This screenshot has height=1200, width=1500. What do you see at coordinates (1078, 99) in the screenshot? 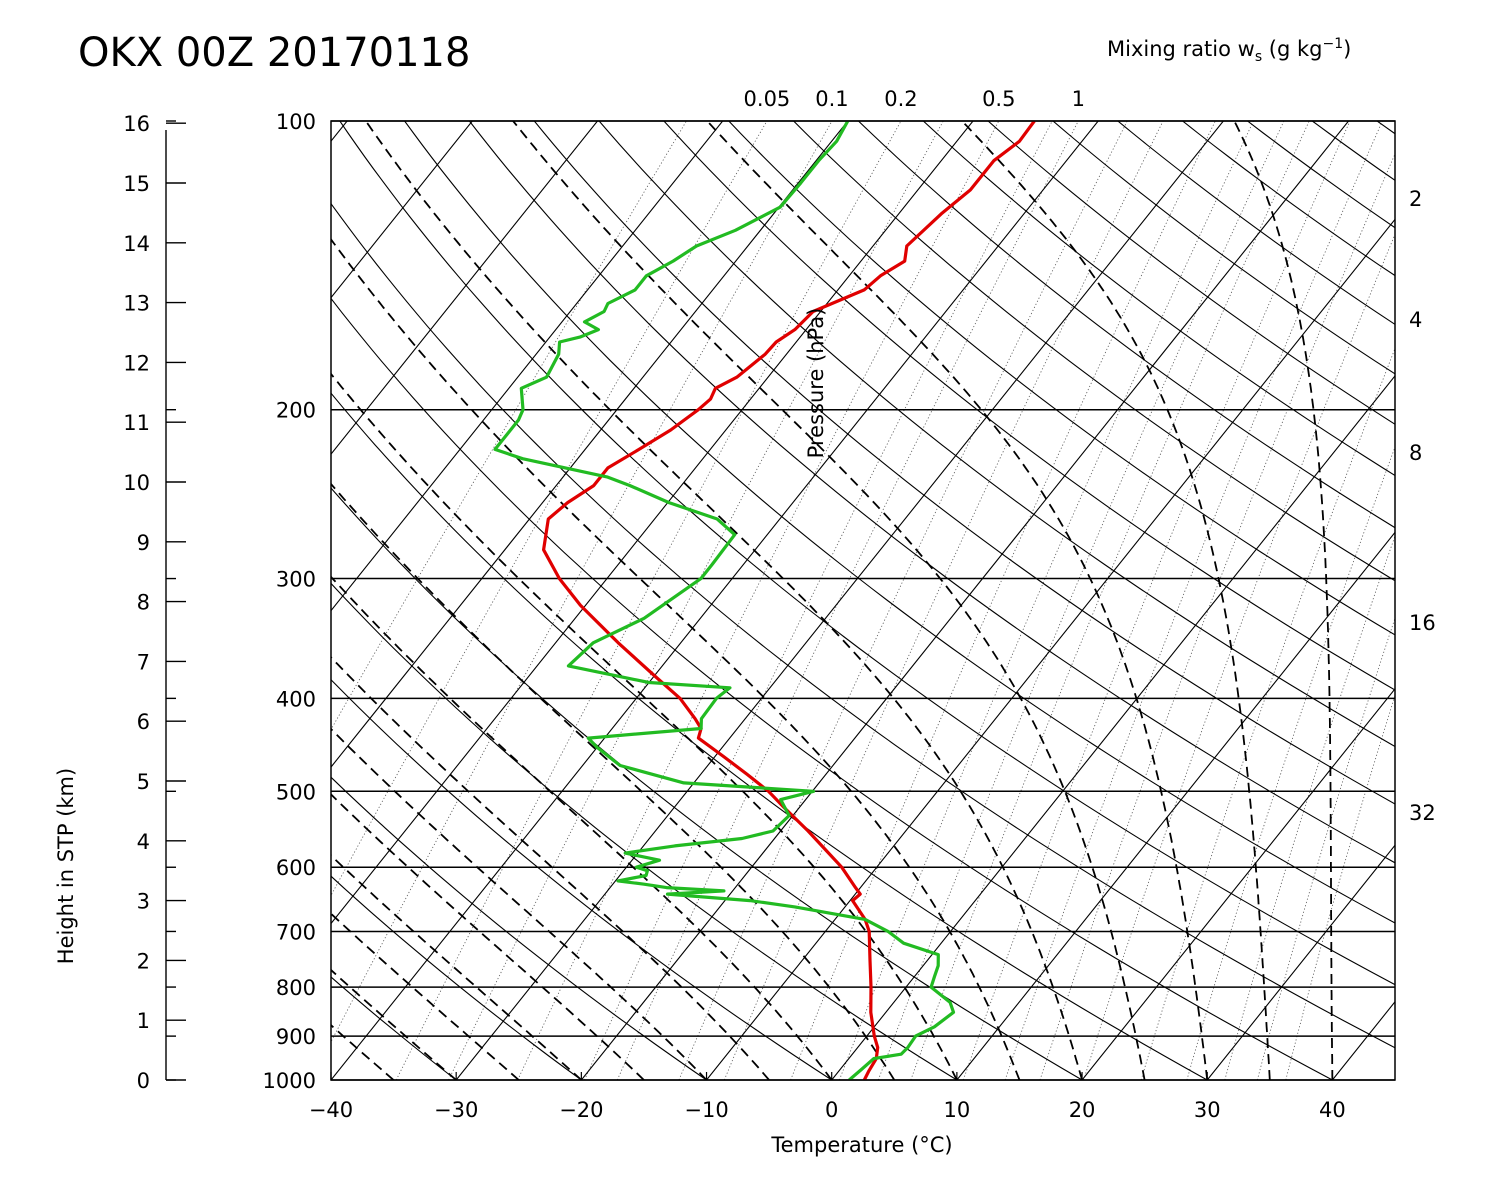
I see `mixing-ratio-tick-label: 1` at bounding box center [1078, 99].